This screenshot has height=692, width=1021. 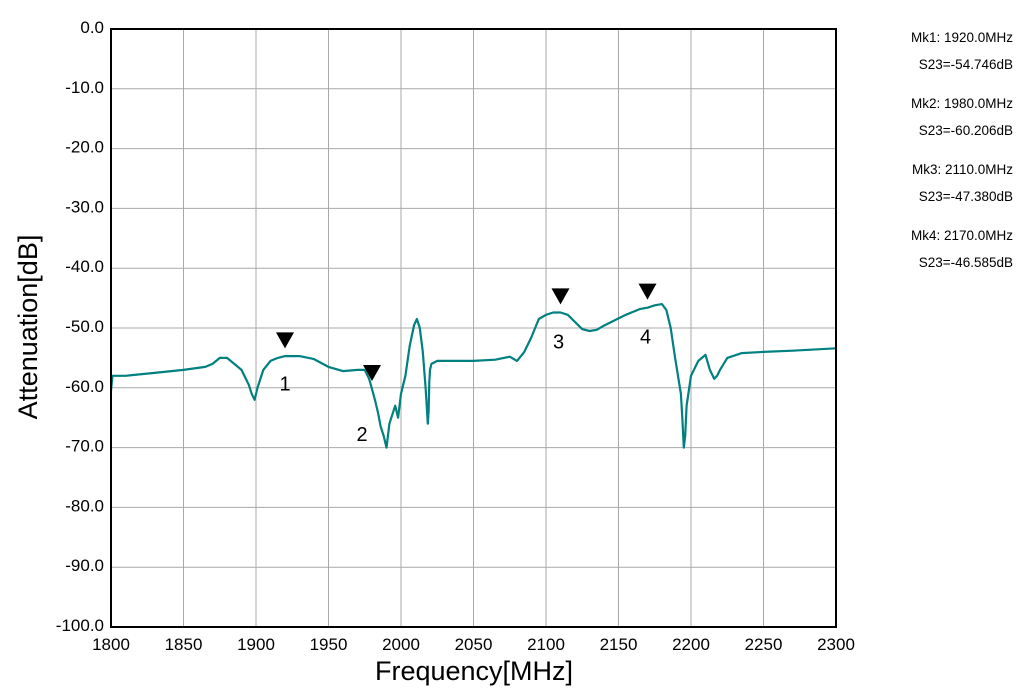 What do you see at coordinates (836, 644) in the screenshot?
I see `x-tick-label: 2300` at bounding box center [836, 644].